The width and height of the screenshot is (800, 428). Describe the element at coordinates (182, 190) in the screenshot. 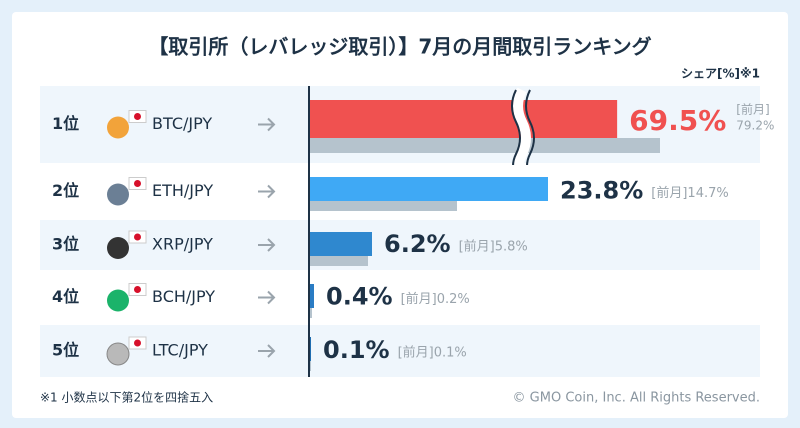

I see `pair: ETH/JPY` at that location.